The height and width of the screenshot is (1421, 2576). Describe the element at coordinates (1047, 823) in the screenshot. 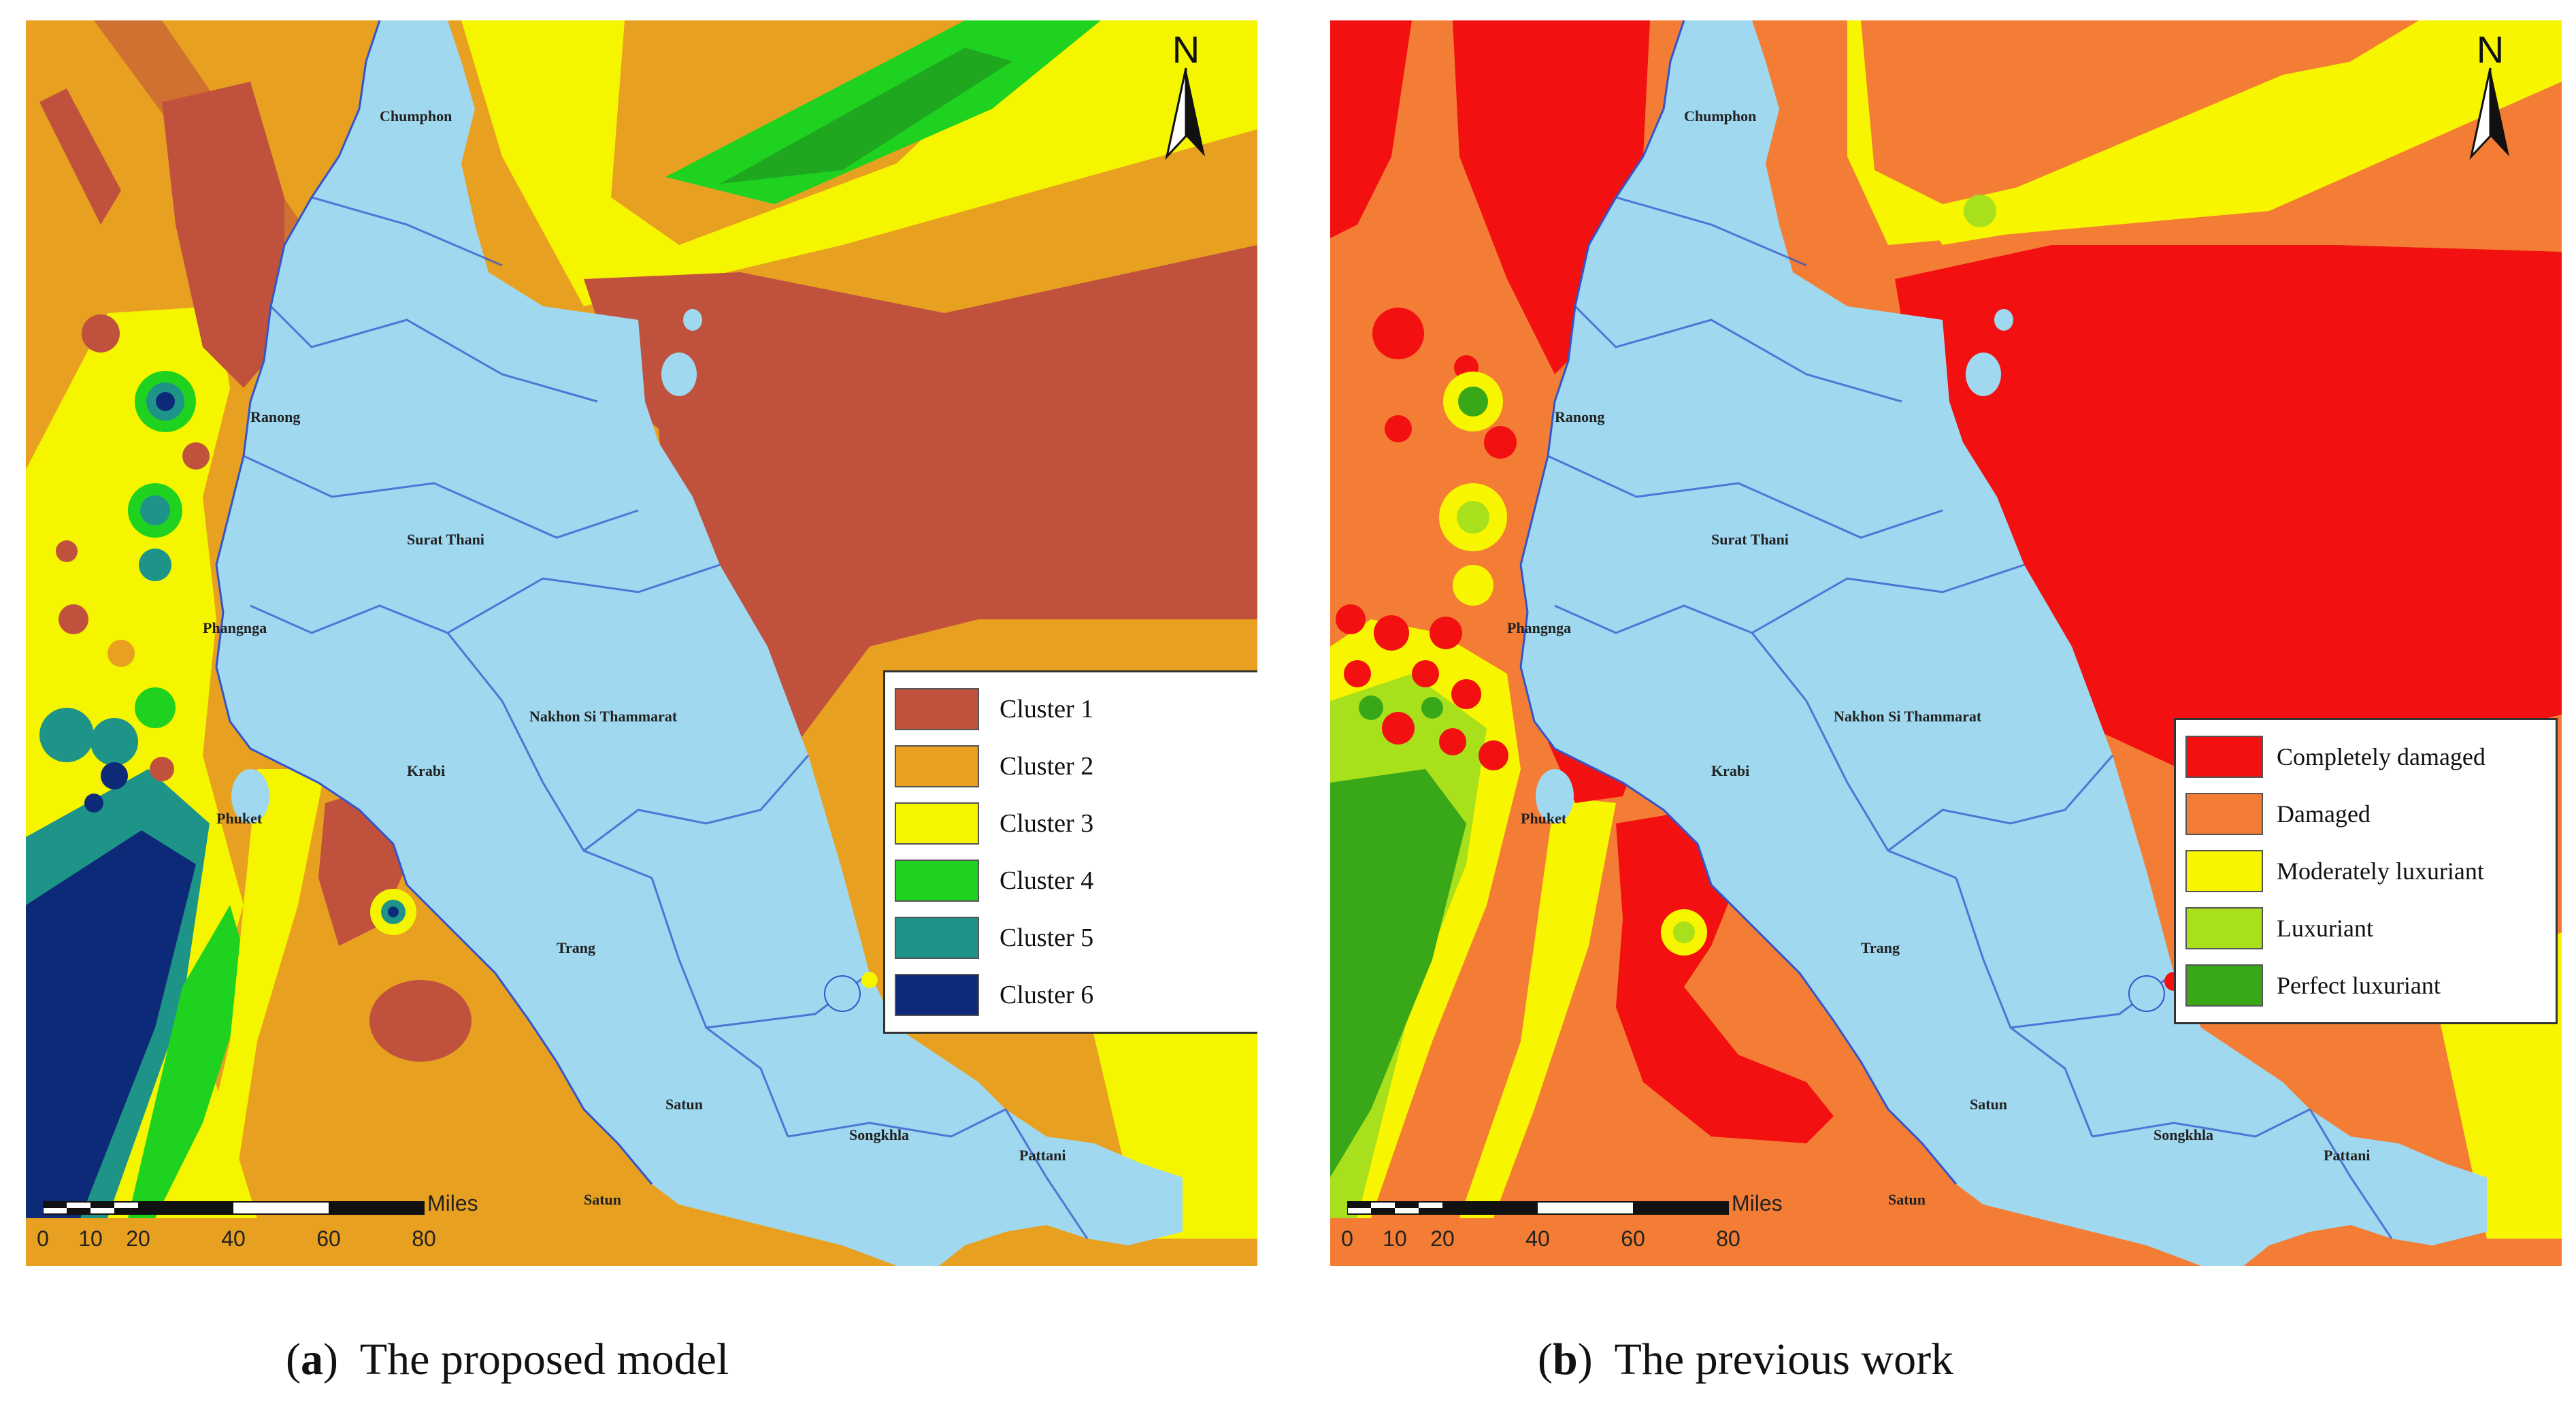

I see `legend-label: Cluster 3` at that location.